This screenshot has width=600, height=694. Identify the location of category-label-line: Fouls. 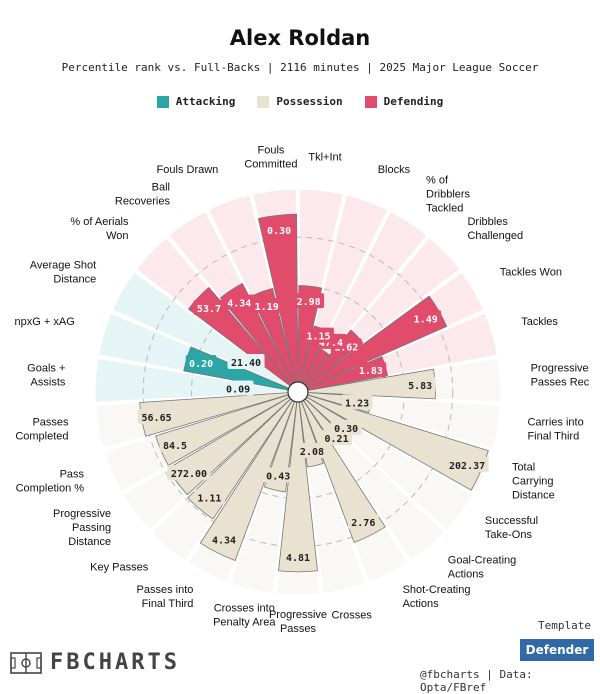
(270, 151).